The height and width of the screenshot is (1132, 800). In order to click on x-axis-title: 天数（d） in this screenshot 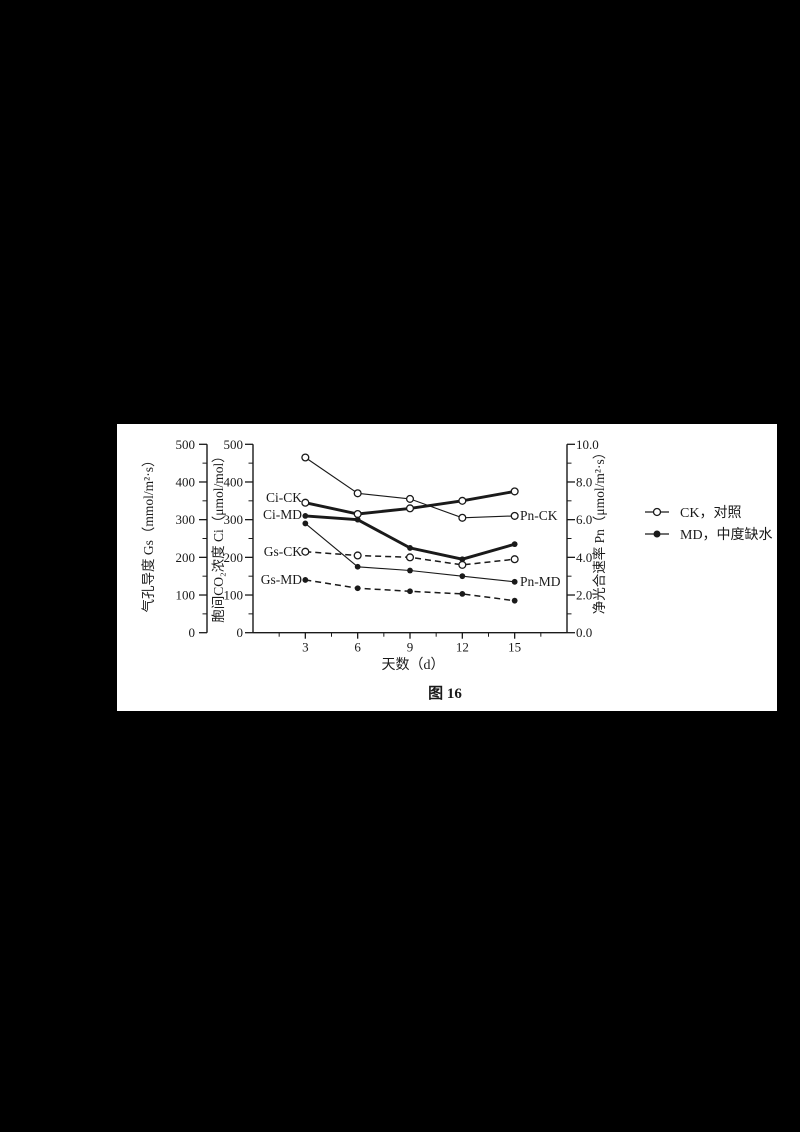, I will do `click(413, 665)`.